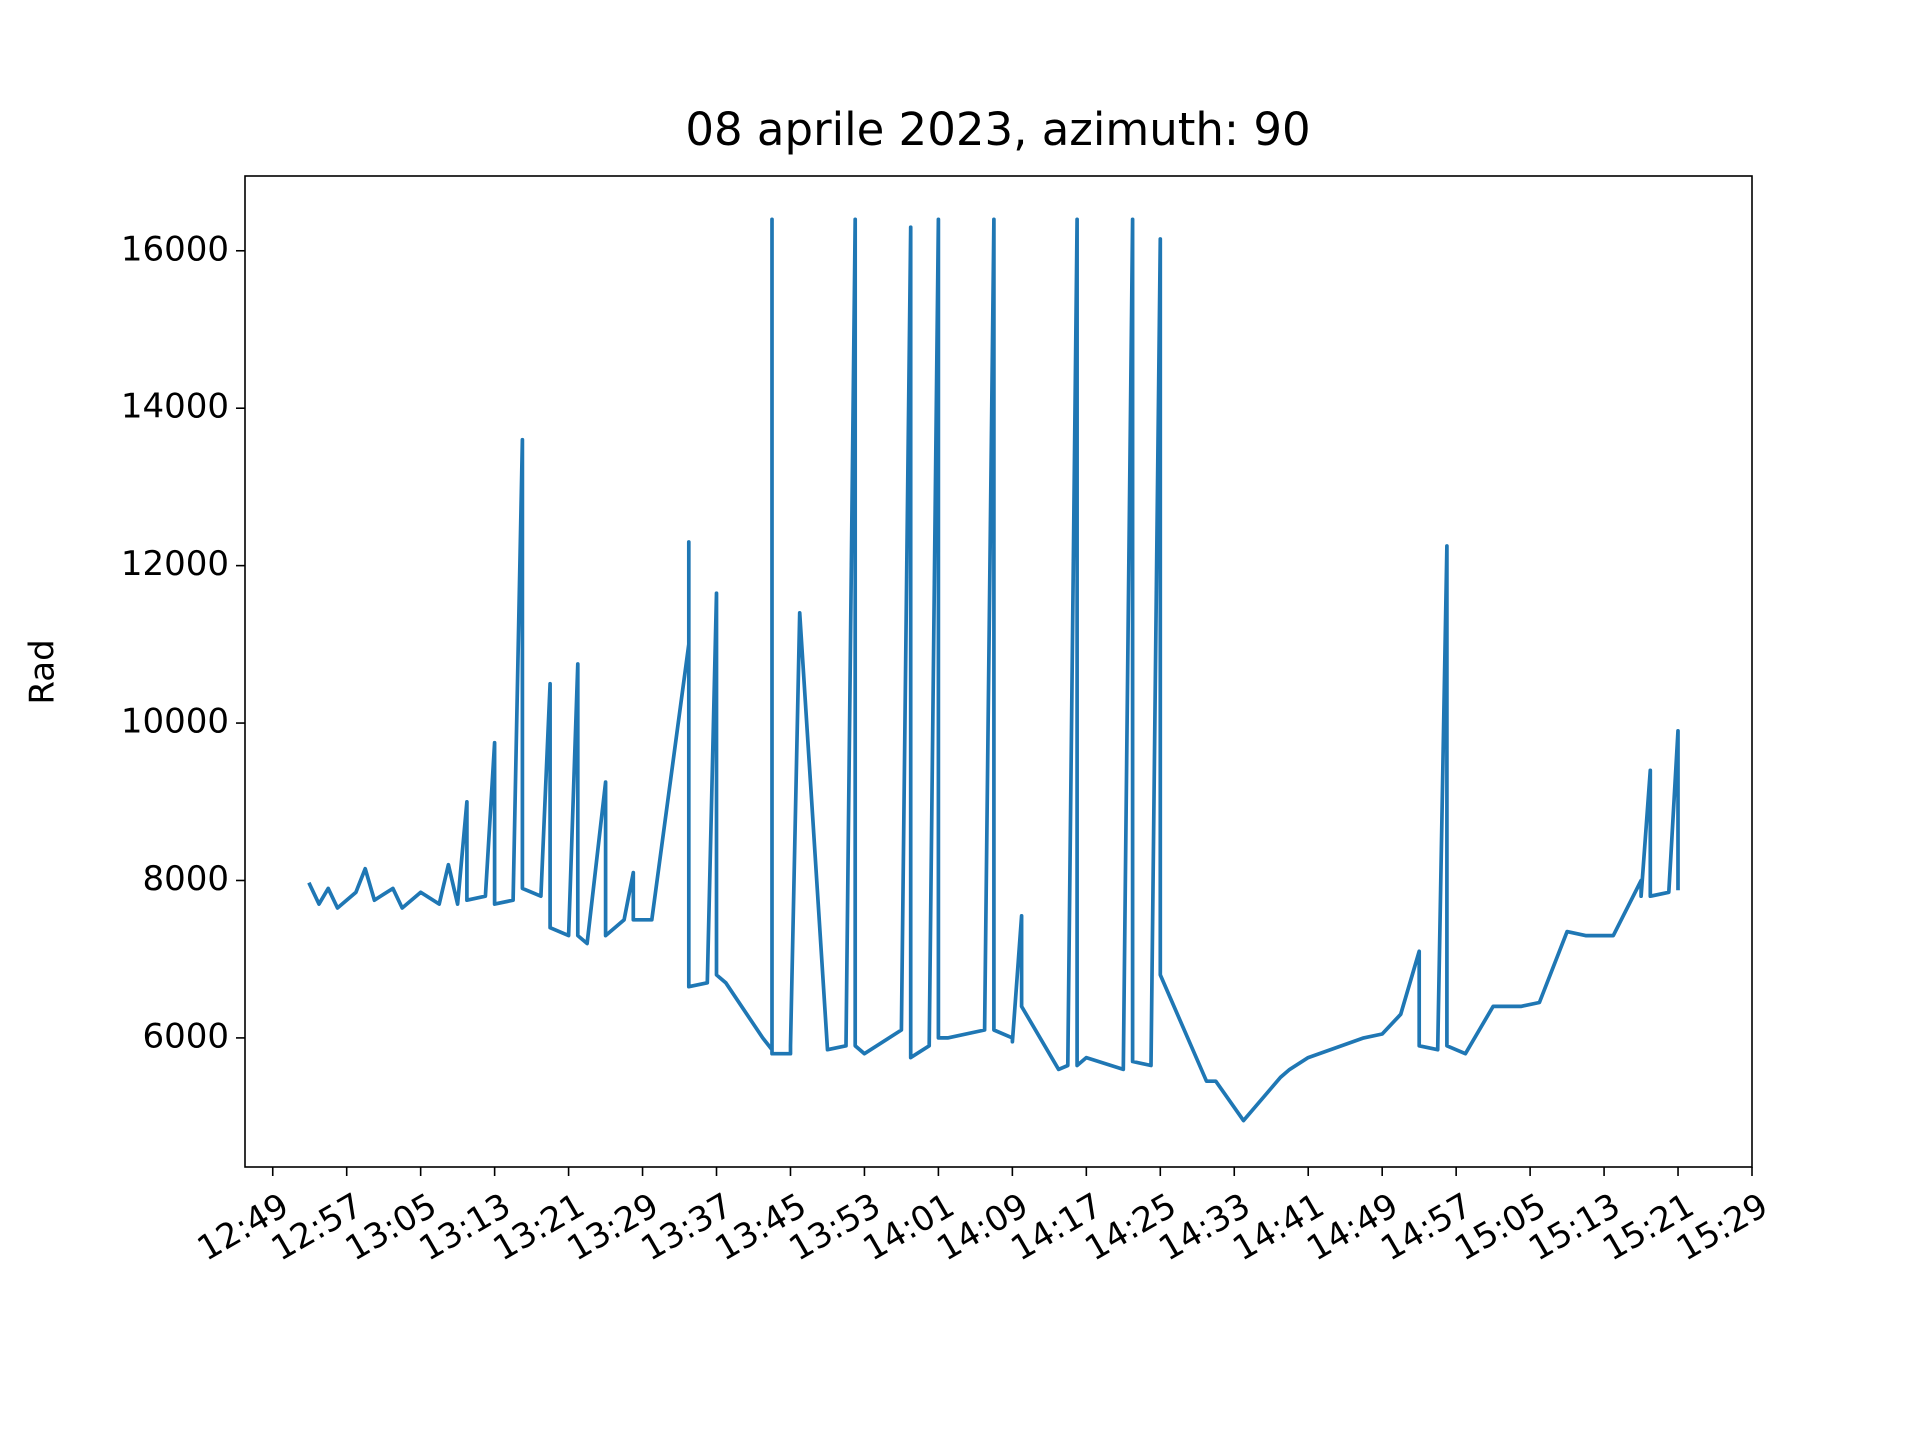  Describe the element at coordinates (43, 671) in the screenshot. I see `y-axis-label: Rad` at that location.